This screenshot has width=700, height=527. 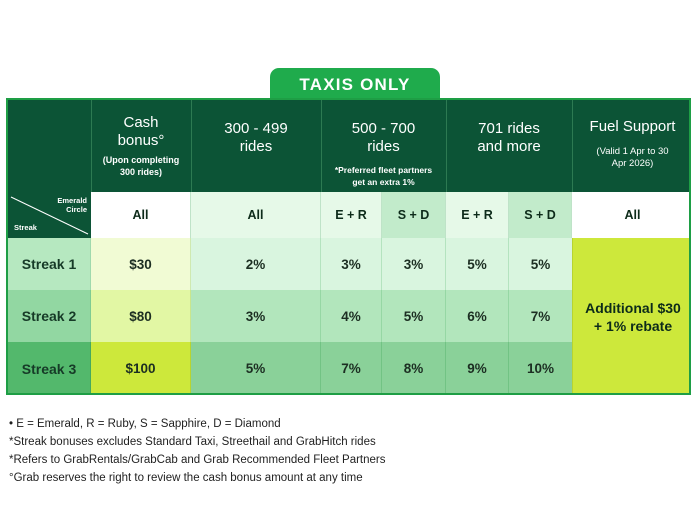 What do you see at coordinates (25, 227) in the screenshot?
I see `corner-bottom-label: Streak` at bounding box center [25, 227].